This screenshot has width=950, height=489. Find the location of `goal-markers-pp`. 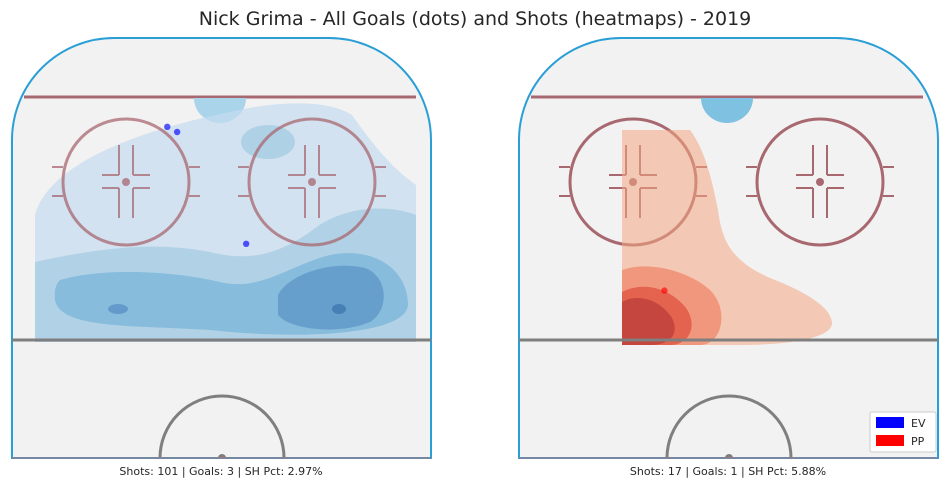

goal-markers-pp is located at coordinates (664, 290).